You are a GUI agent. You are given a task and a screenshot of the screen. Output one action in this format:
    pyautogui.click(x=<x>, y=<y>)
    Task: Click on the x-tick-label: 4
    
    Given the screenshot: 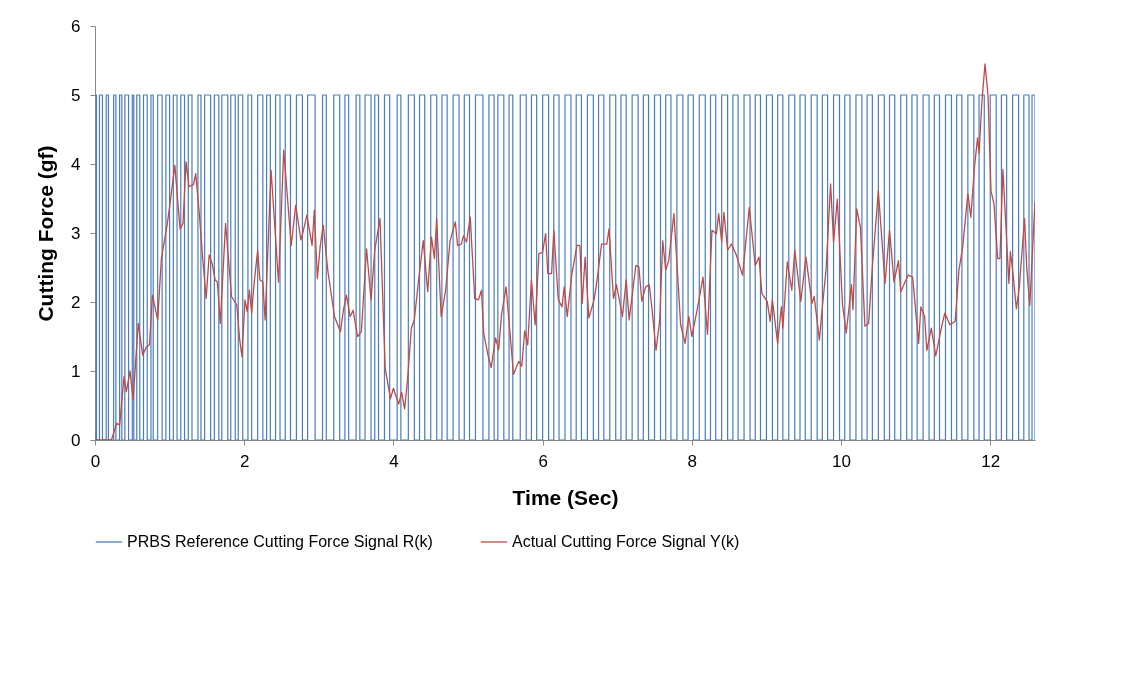 What is the action you would take?
    pyautogui.click(x=394, y=461)
    